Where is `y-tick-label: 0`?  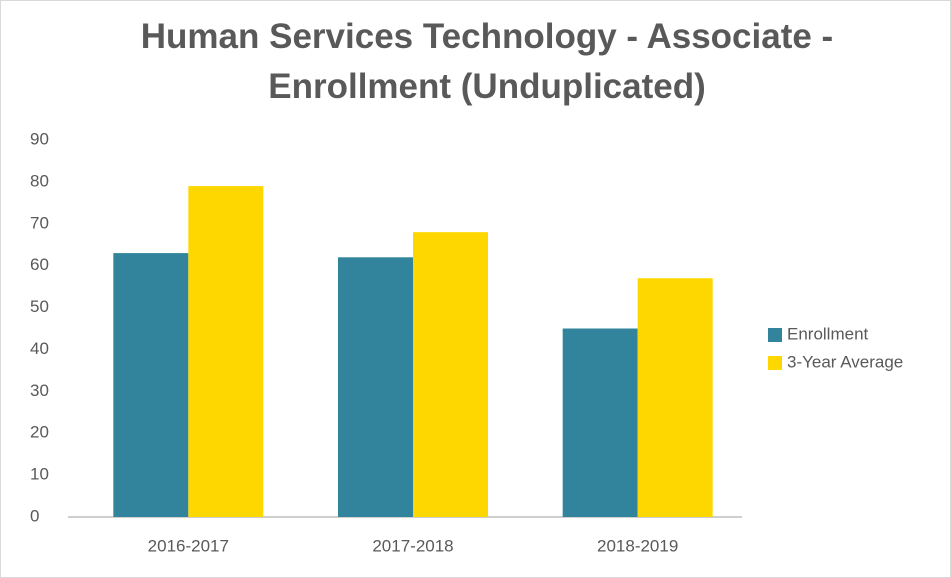 y-tick-label: 0 is located at coordinates (34, 515).